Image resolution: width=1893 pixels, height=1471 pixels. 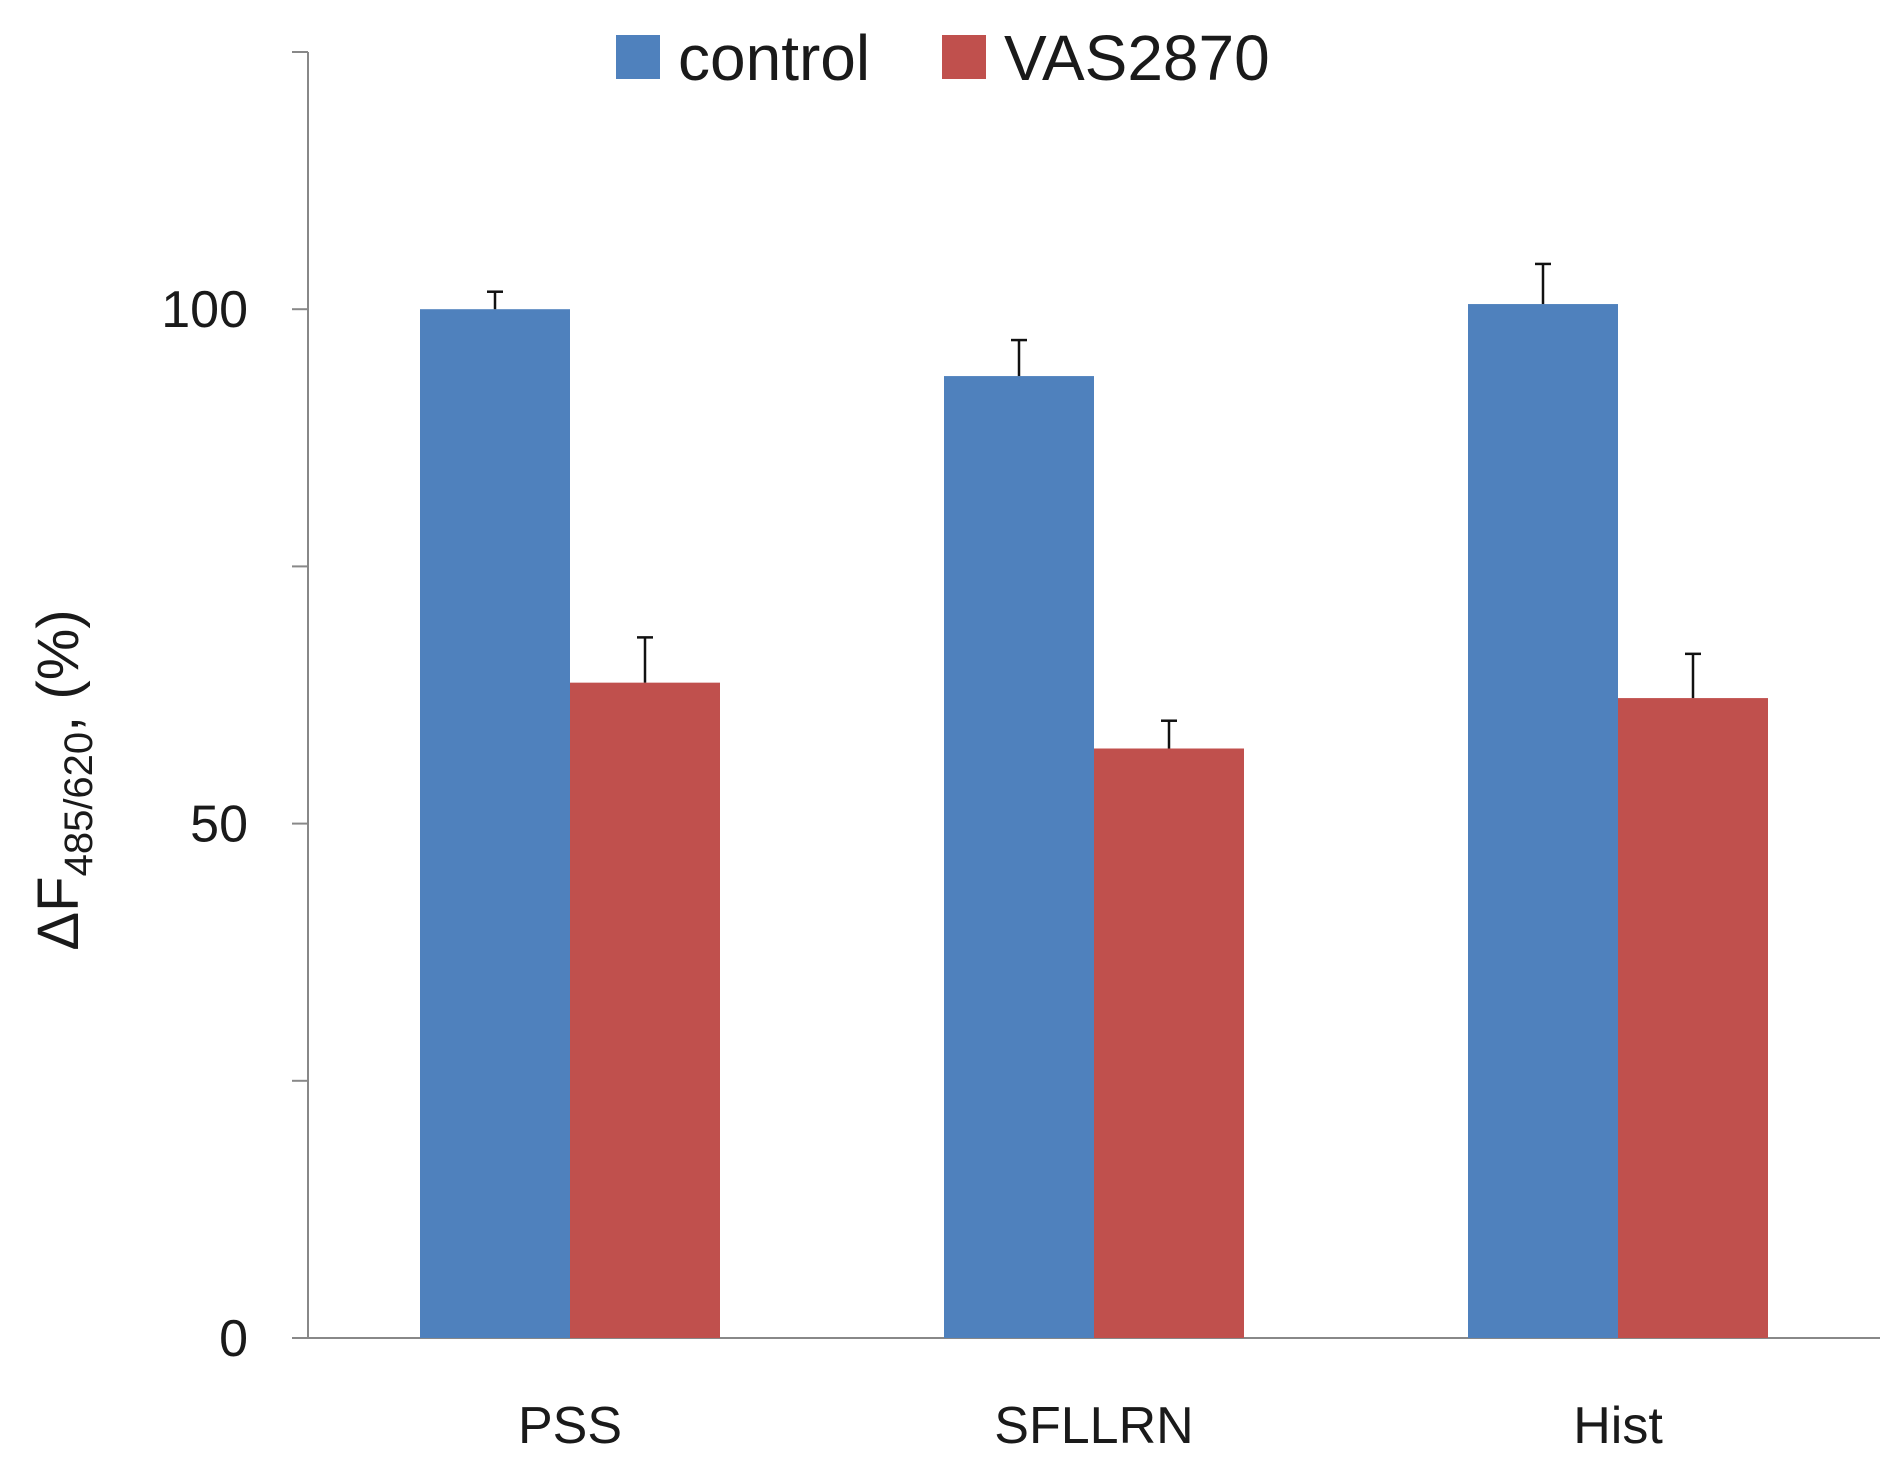 What do you see at coordinates (1019, 857) in the screenshot?
I see `bar-control-sfllrn` at bounding box center [1019, 857].